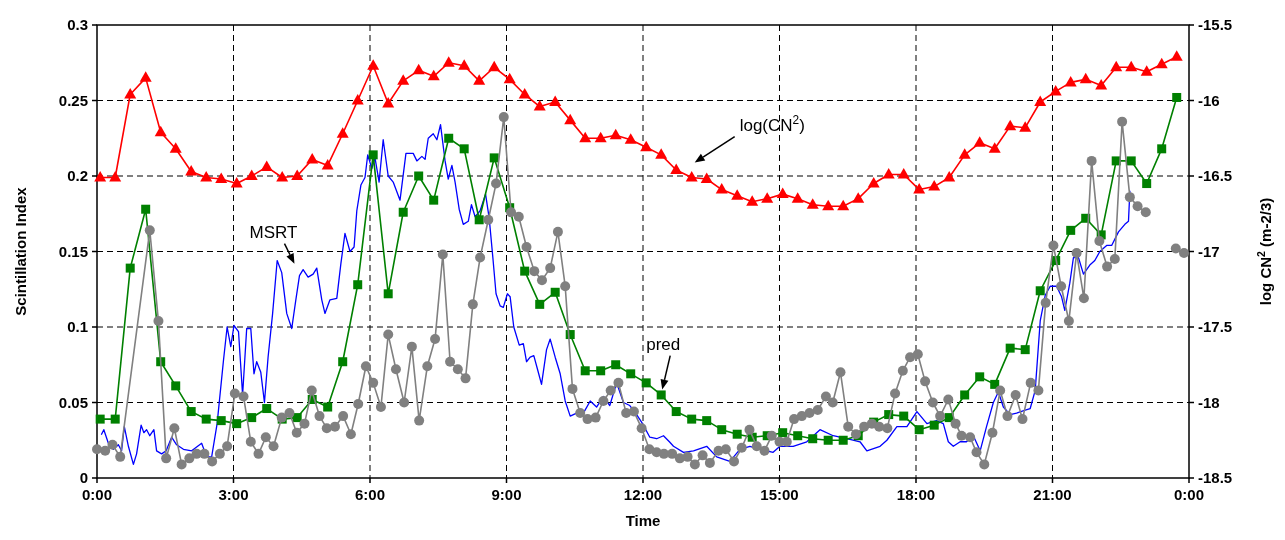 The width and height of the screenshot is (1285, 540). I want to click on y-tick-label: 0.1, so click(77, 326).